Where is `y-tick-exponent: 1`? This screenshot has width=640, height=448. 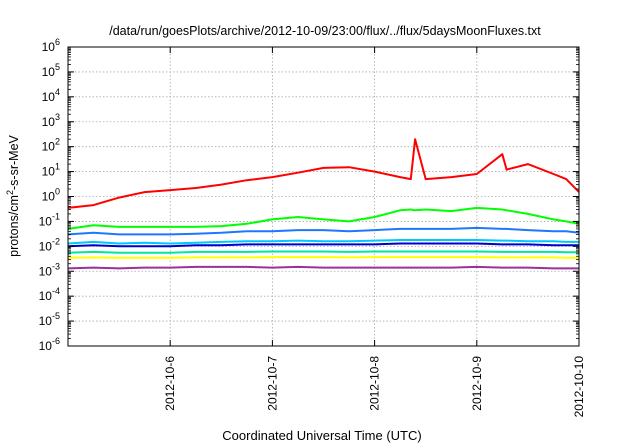
y-tick-exponent: 1 is located at coordinates (57, 167).